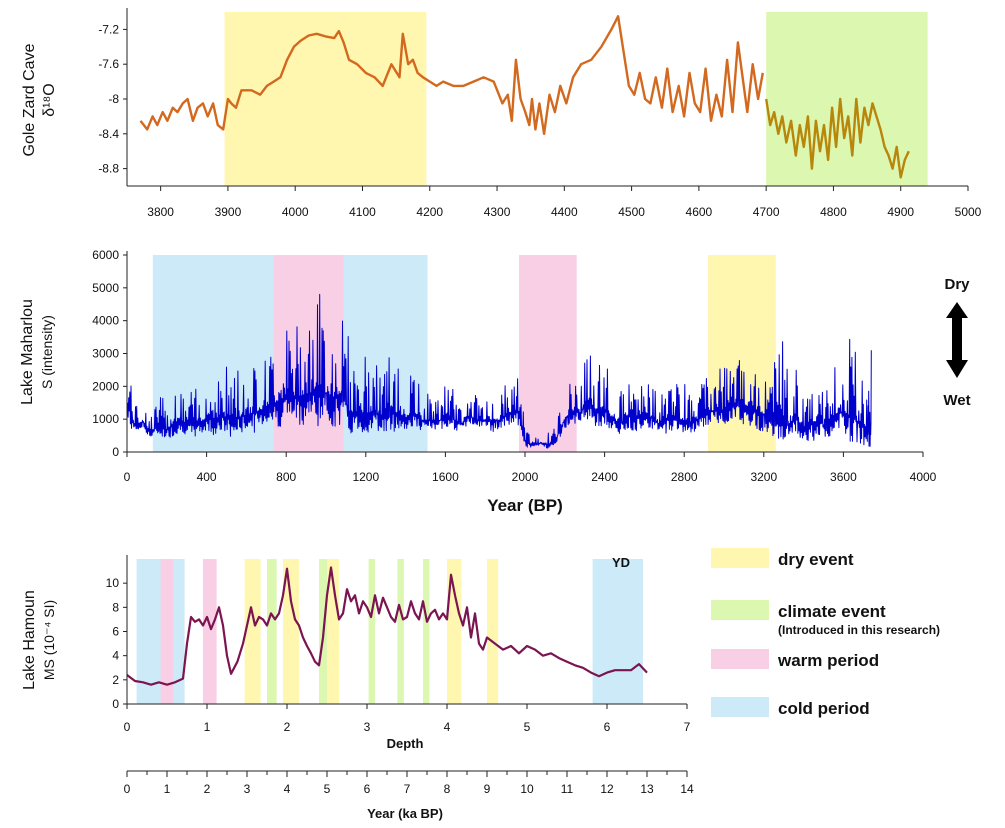 The height and width of the screenshot is (828, 1005). What do you see at coordinates (108, 64) in the screenshot?
I see `p1-ytick-label: -7.6` at bounding box center [108, 64].